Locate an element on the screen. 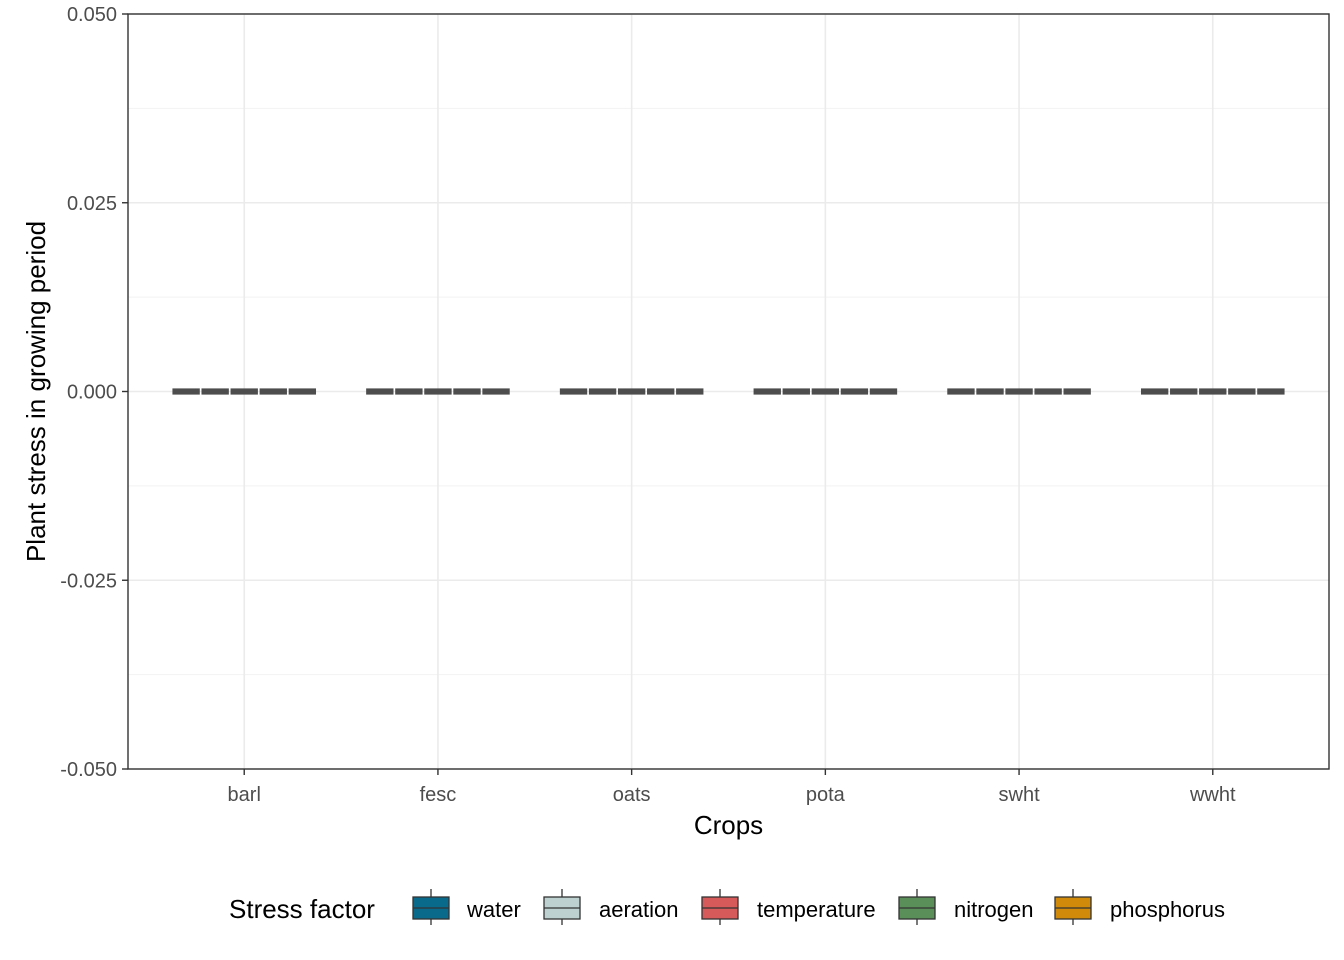 This screenshot has height=960, width=1344. y-axis-ticks: -0.050 -0.025 0.000 0.025 0.050 is located at coordinates (94, 392).